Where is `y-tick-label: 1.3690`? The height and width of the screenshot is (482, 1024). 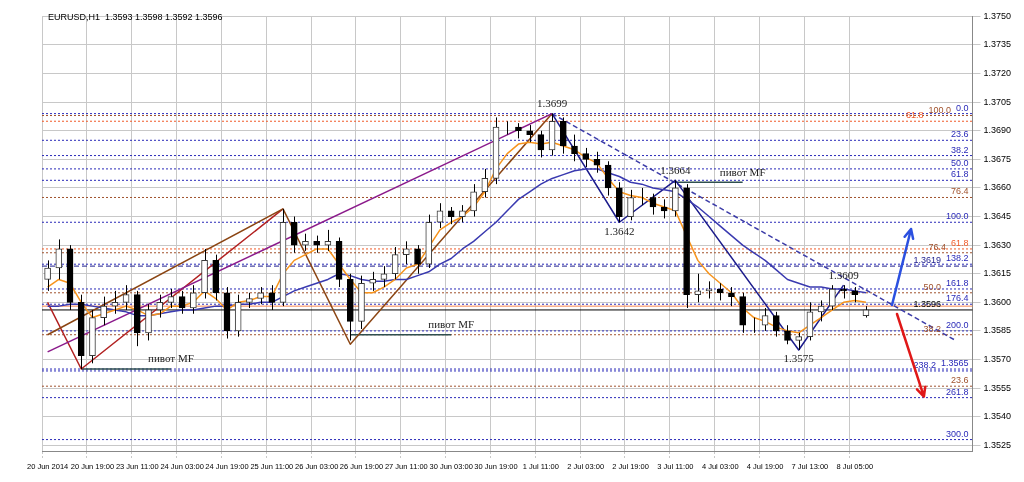
y-tick-label: 1.3690 is located at coordinates (997, 130).